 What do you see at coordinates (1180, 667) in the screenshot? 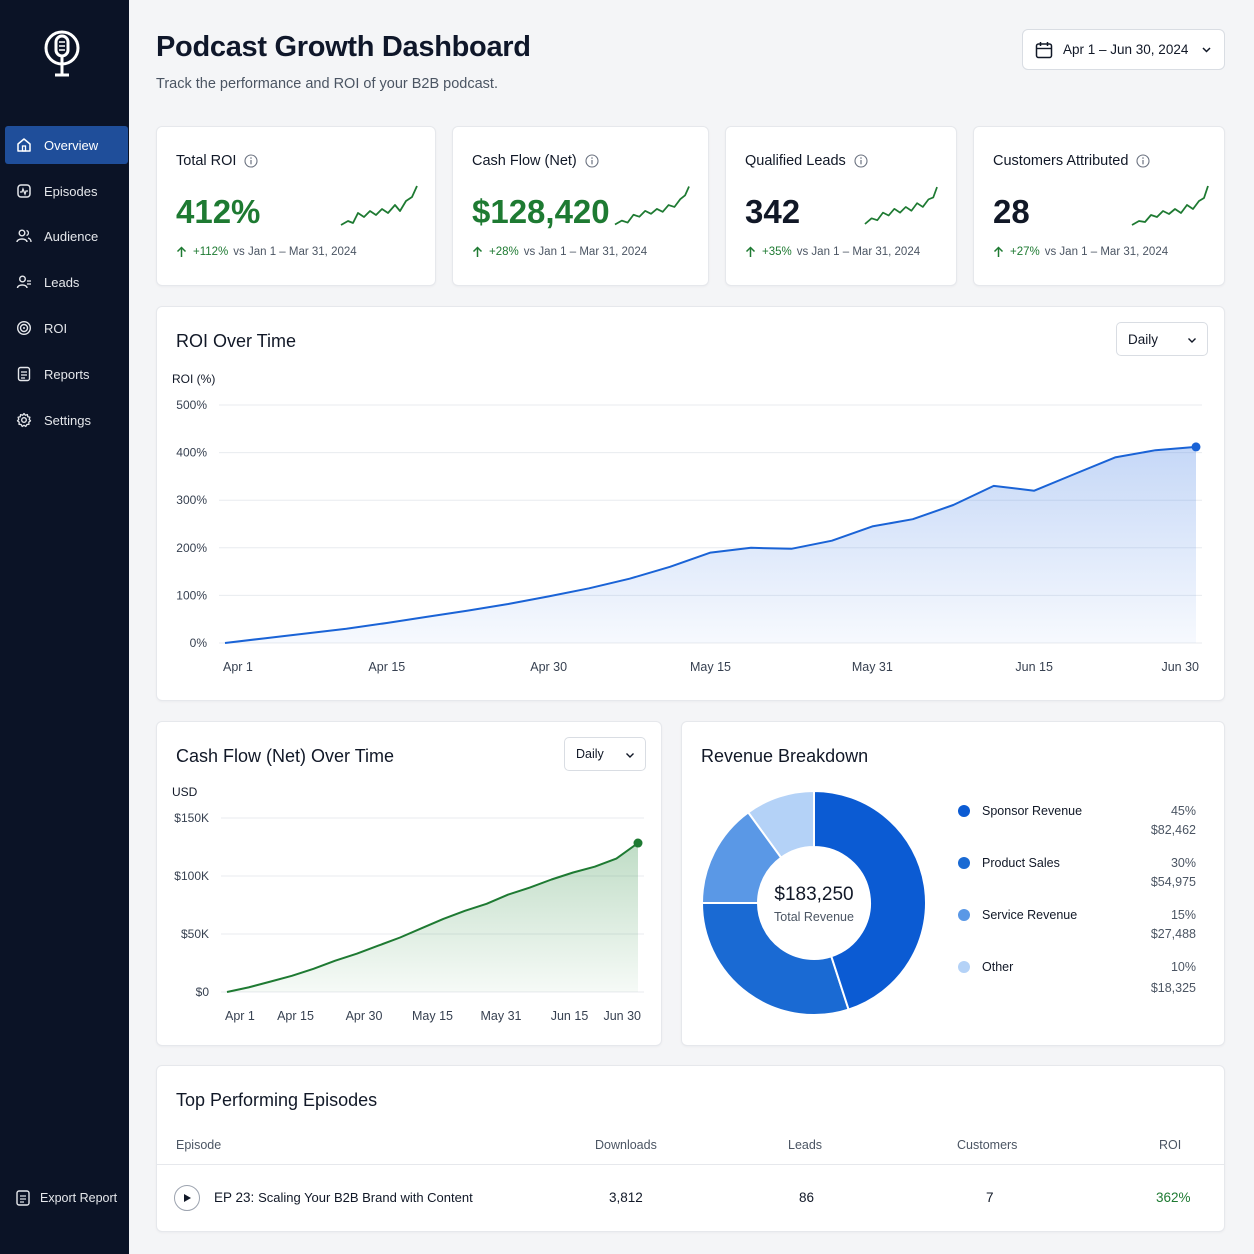
I see `x-tick-label: Jun 30` at bounding box center [1180, 667].